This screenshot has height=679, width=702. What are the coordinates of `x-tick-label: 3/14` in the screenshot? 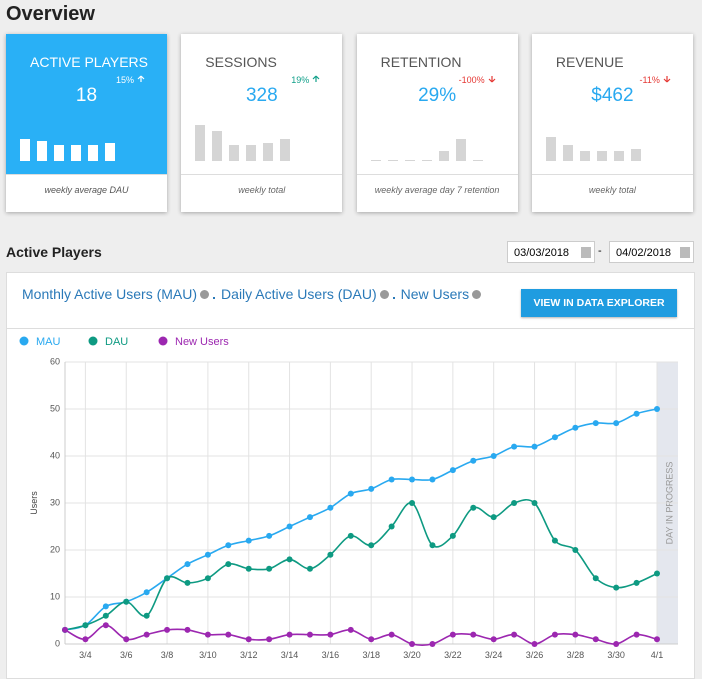 It's located at (290, 655).